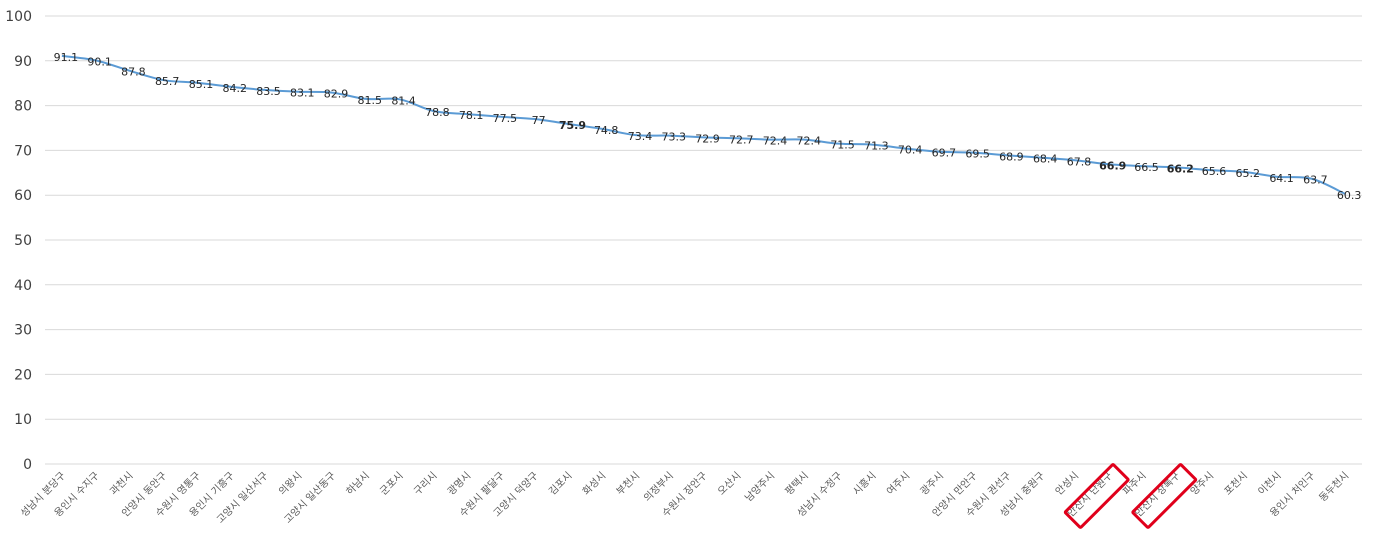  Describe the element at coordinates (471, 115) in the screenshot. I see `data-label: 78.1` at that location.